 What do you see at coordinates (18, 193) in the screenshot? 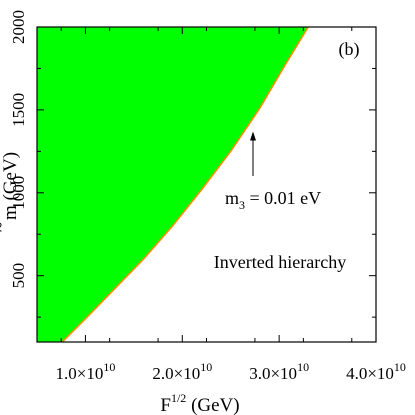
I see `y-tick-label: 1000` at bounding box center [18, 193].